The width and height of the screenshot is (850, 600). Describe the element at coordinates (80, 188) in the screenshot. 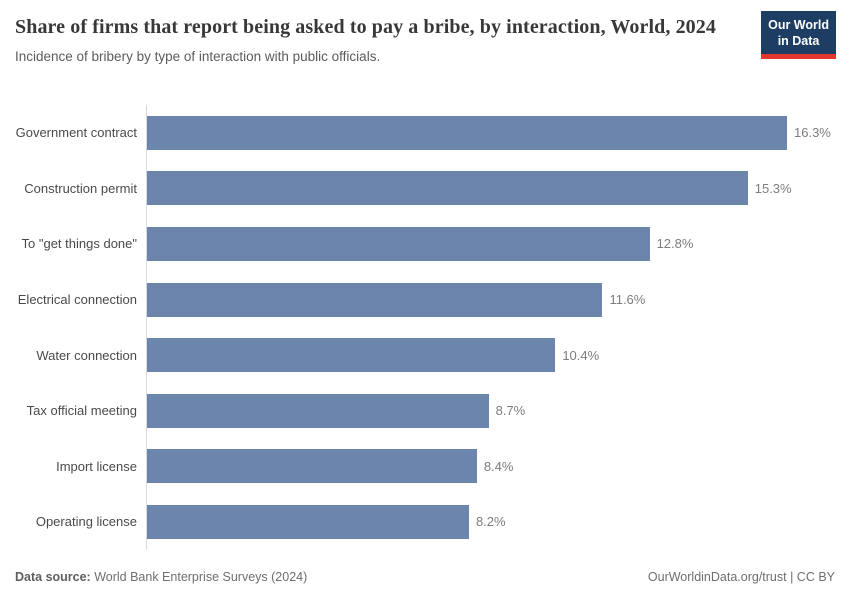

I see `category-label: Construction permit` at that location.